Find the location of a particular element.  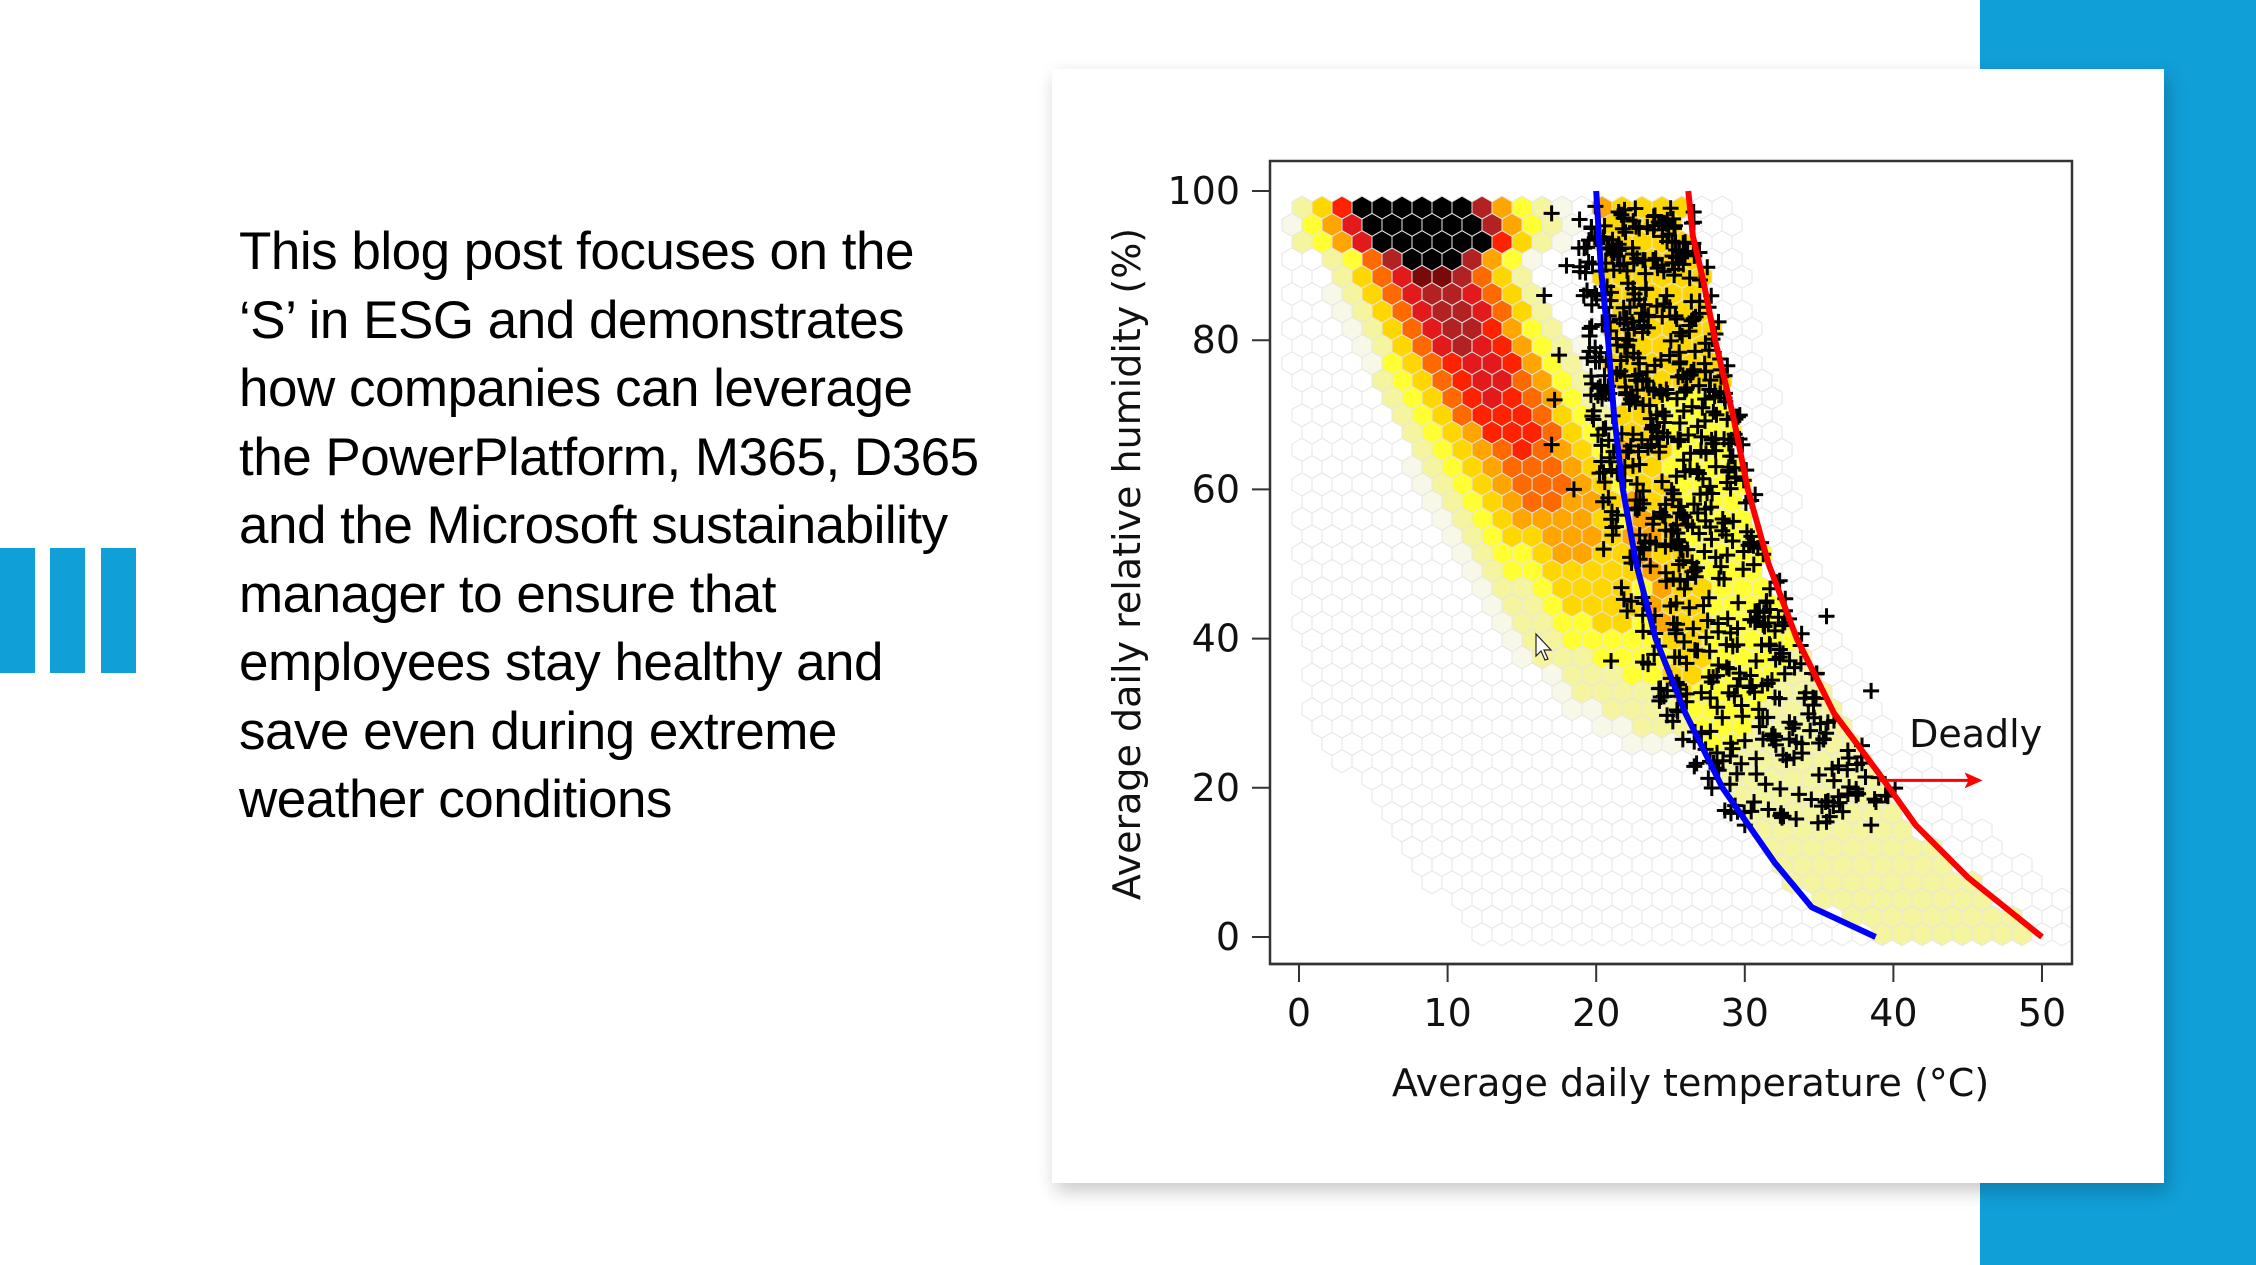

scatter-crosses-layer is located at coordinates (1720, 516).